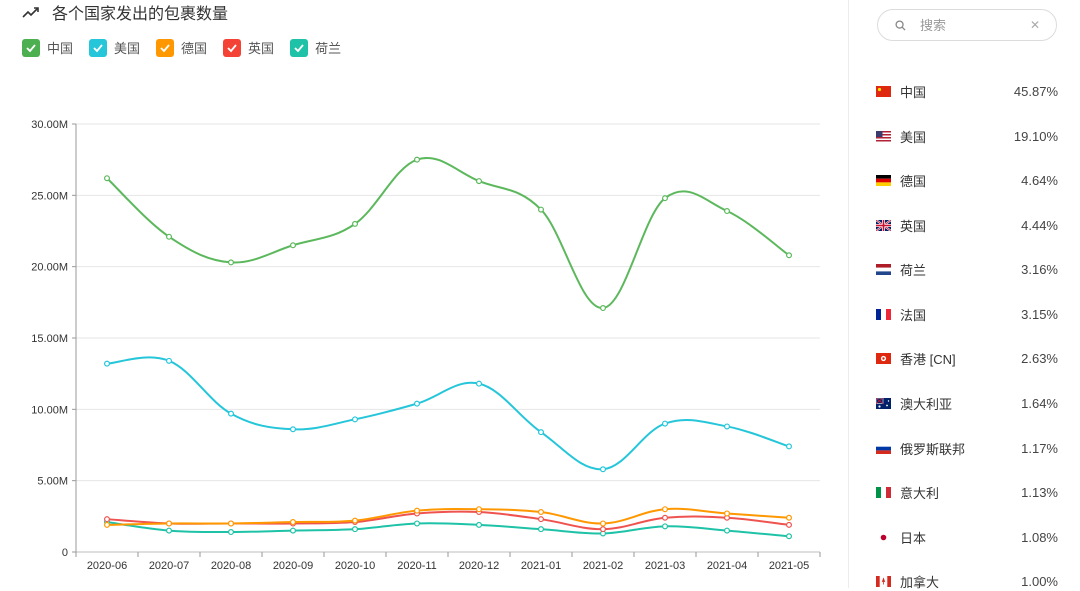  Describe the element at coordinates (883, 136) in the screenshot. I see `flag-us-icon` at that location.